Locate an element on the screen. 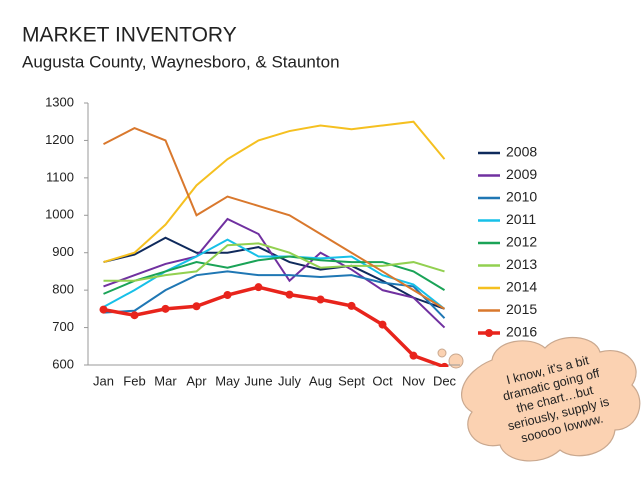  x-tick-label: July is located at coordinates (290, 380).